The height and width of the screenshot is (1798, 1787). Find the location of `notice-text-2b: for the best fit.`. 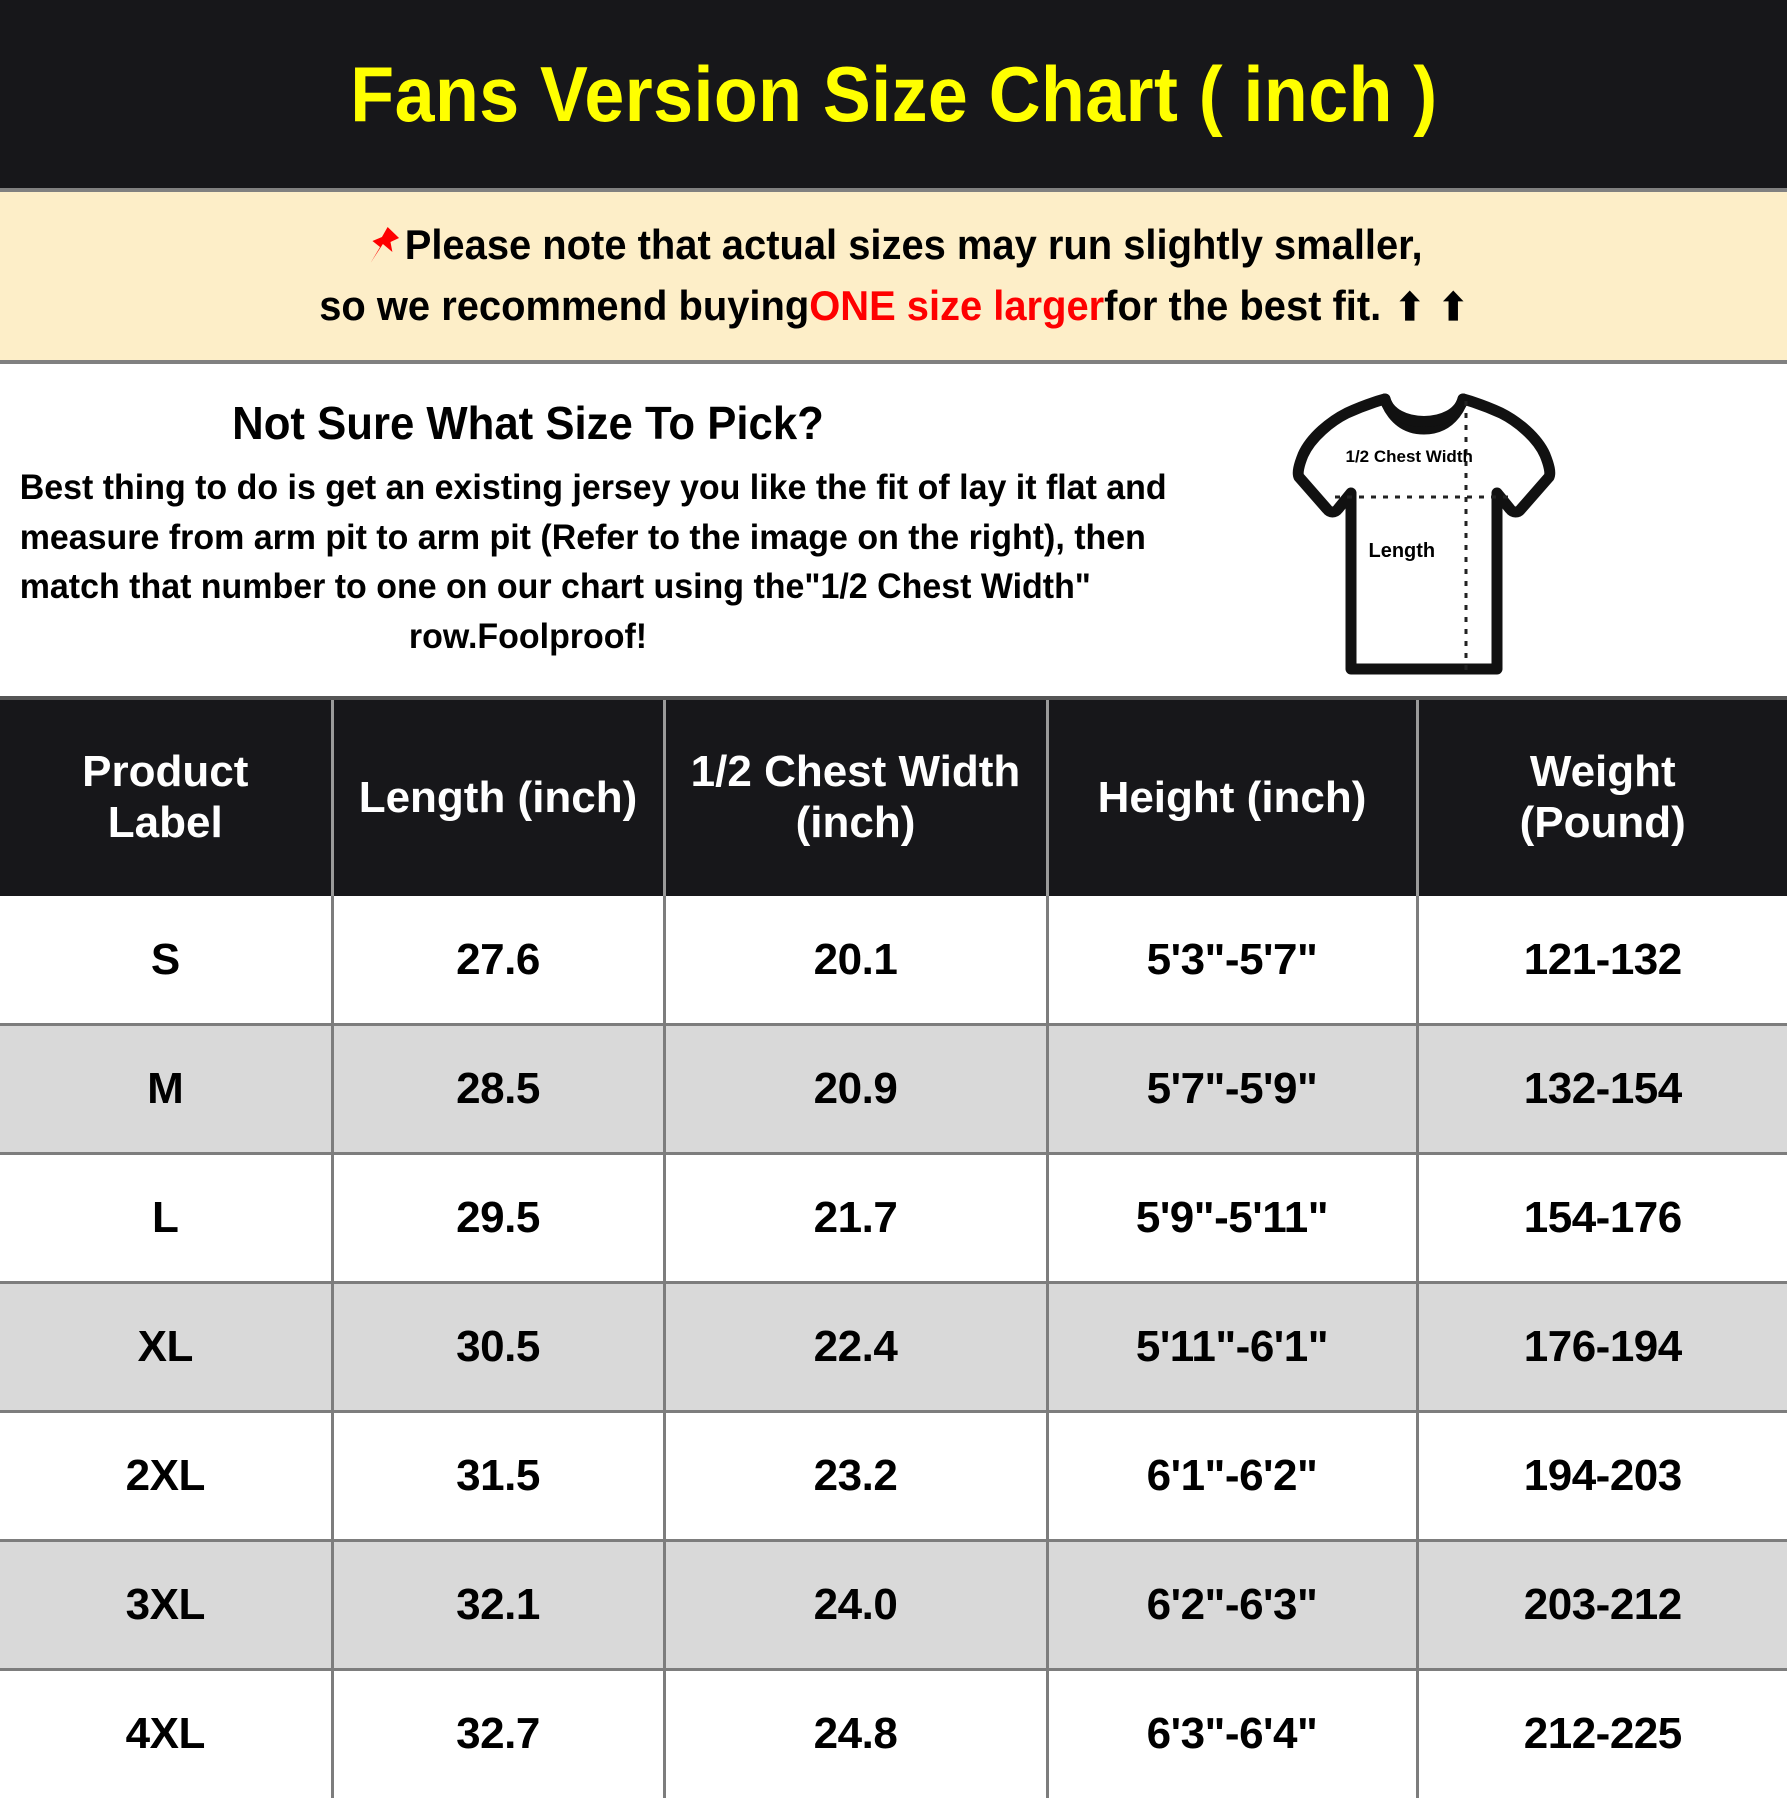

notice-text-2b: for the best fit. is located at coordinates (1242, 305).